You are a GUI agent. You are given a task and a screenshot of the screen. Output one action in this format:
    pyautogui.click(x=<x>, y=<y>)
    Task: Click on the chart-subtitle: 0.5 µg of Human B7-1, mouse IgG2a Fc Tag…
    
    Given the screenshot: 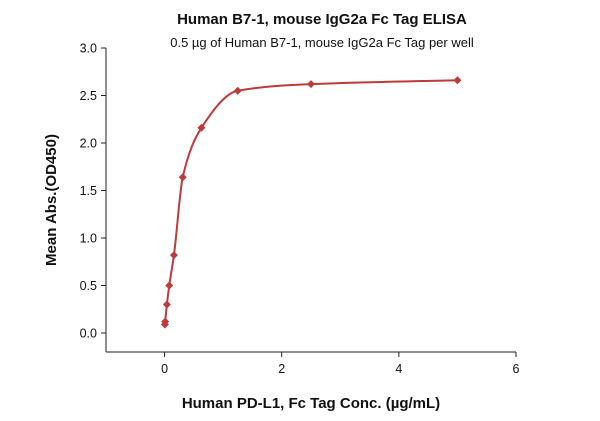 What is the action you would take?
    pyautogui.click(x=322, y=42)
    